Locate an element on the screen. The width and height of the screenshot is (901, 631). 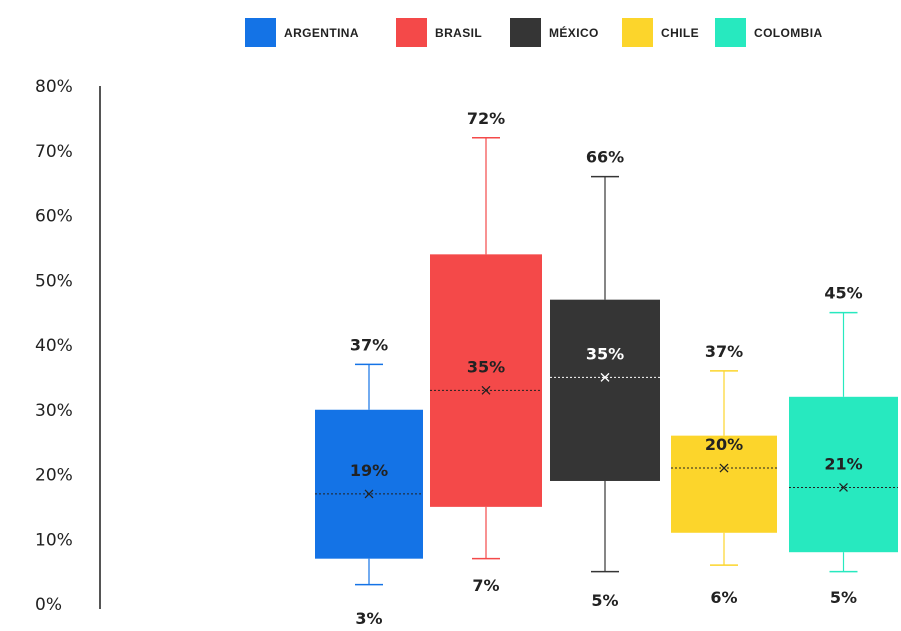
y-tick-label: 30% is located at coordinates (54, 411).